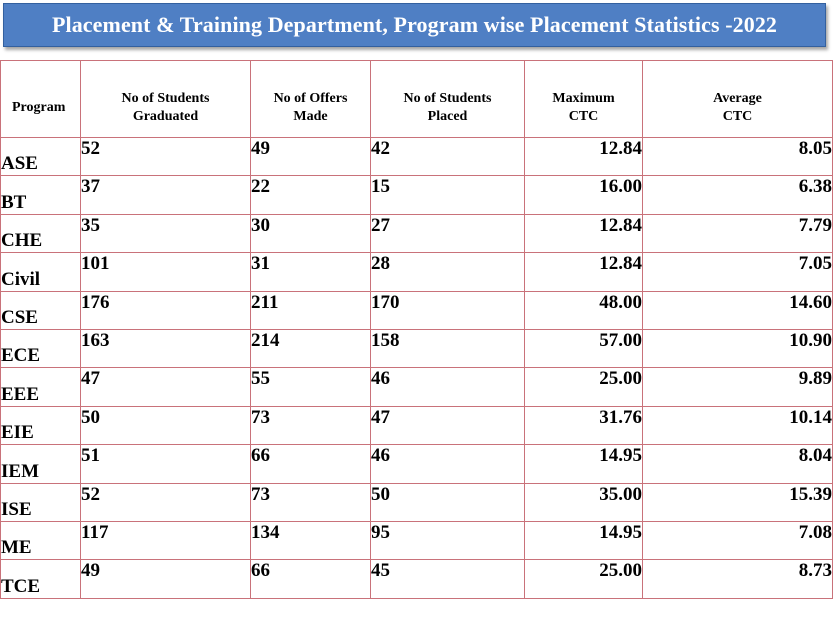 Image resolution: width=834 pixels, height=624 pixels. I want to click on avg-ctc-cell: 10.90, so click(737, 348).